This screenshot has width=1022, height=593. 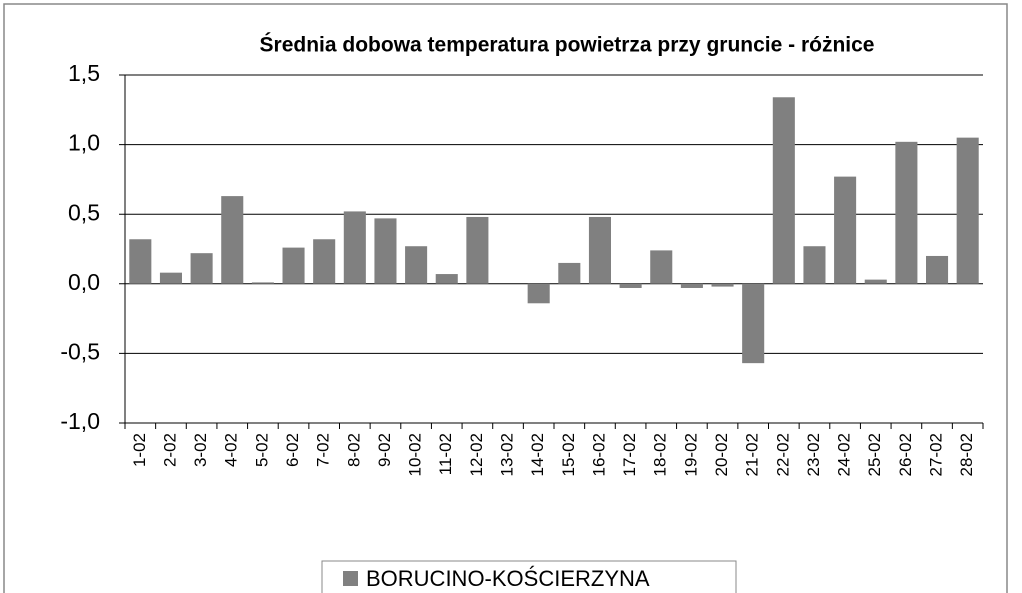 What do you see at coordinates (813, 454) in the screenshot?
I see `x-tick-label: 23-02` at bounding box center [813, 454].